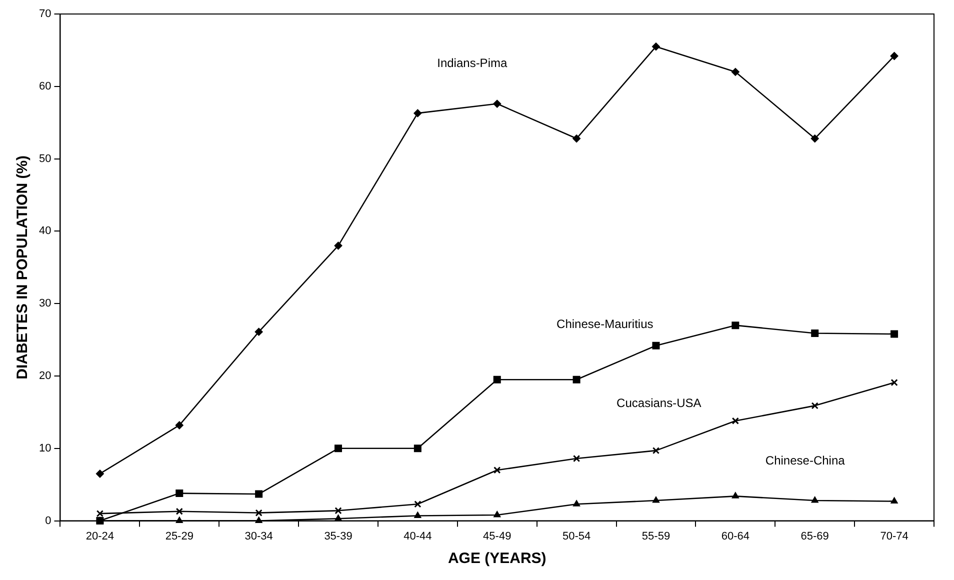 The width and height of the screenshot is (954, 580). What do you see at coordinates (179, 536) in the screenshot?
I see `x-tick-label: 25-29` at bounding box center [179, 536].